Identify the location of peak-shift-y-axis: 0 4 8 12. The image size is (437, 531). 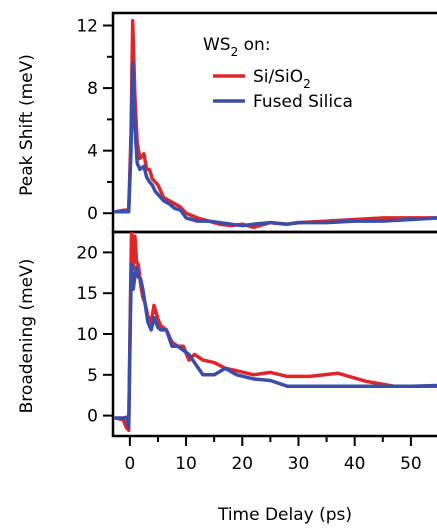
(94, 120).